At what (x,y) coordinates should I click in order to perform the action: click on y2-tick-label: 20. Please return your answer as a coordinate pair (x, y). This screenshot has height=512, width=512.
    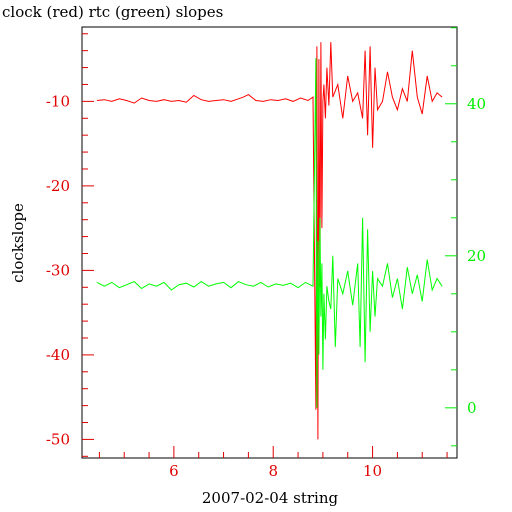
    Looking at the image, I should click on (476, 256).